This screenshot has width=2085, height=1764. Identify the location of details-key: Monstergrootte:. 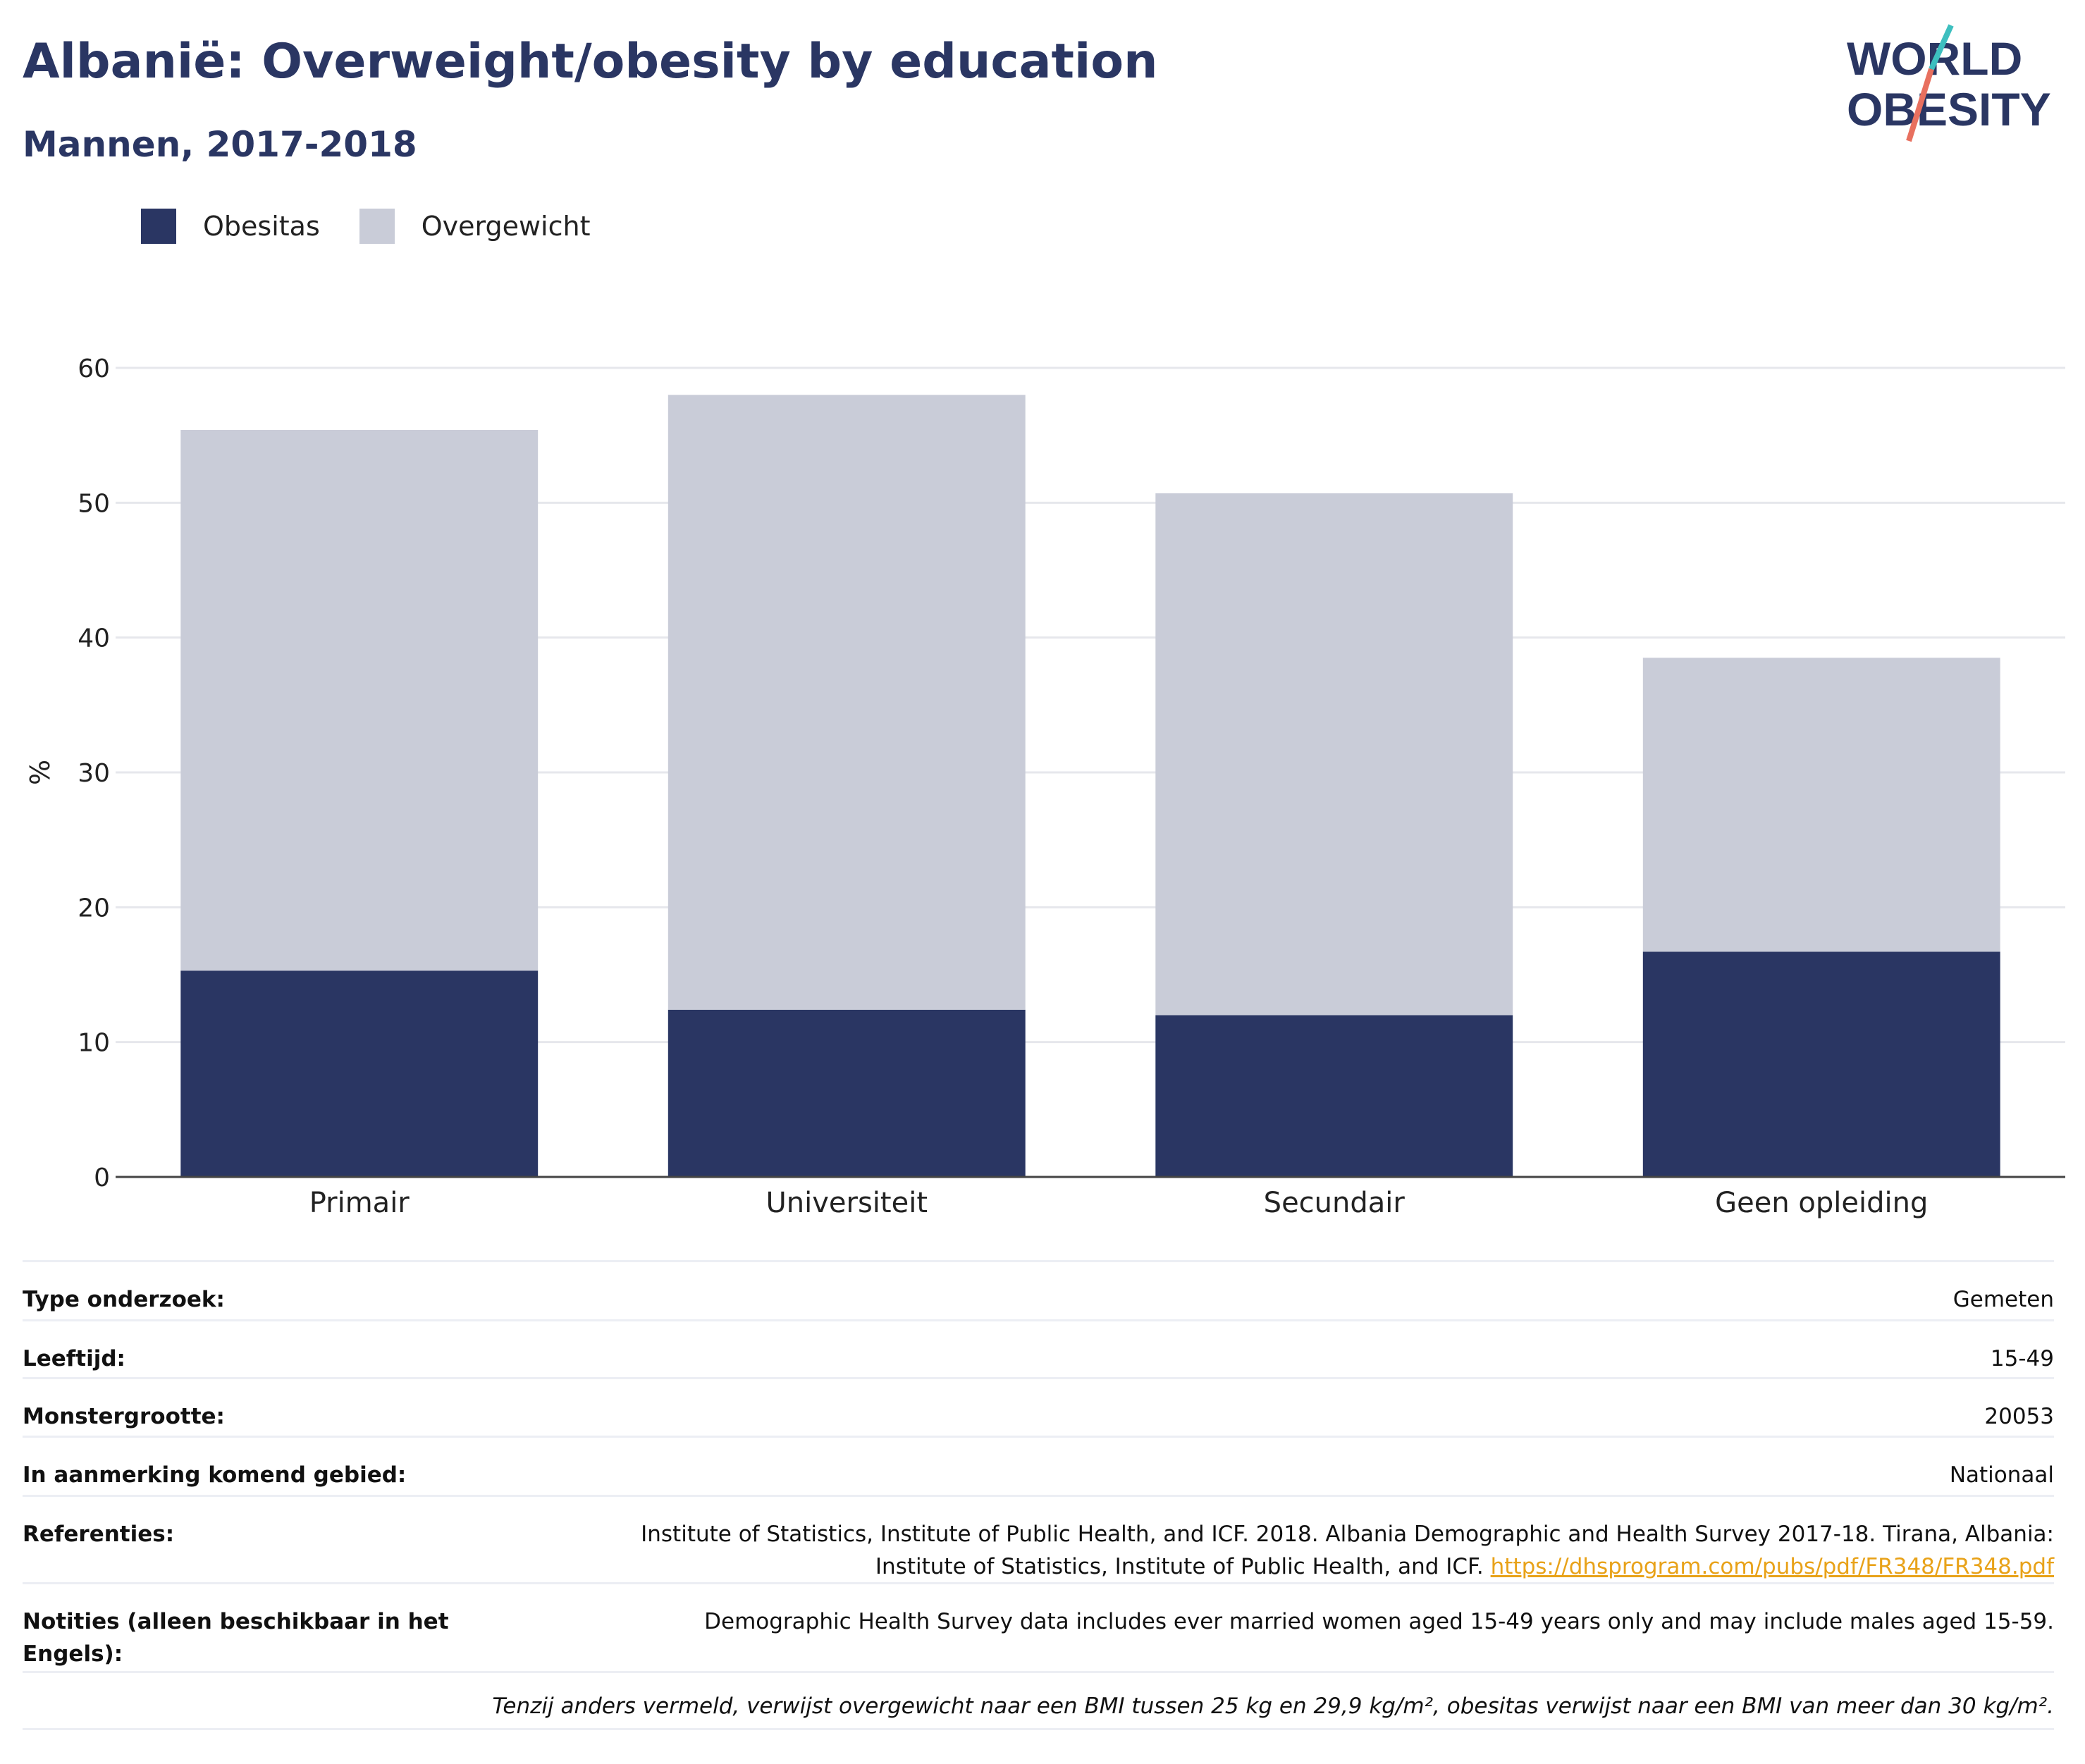
(124, 1416).